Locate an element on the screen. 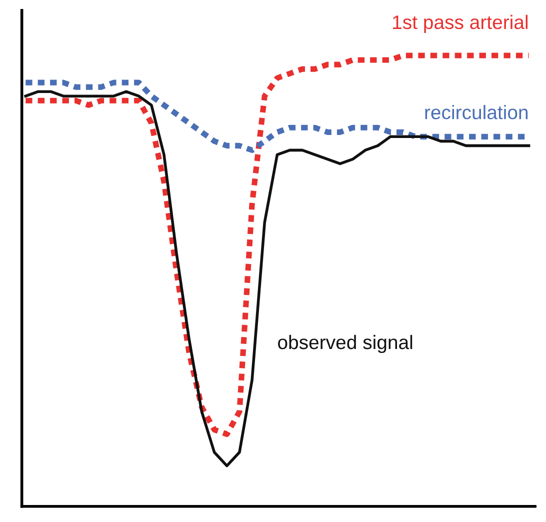  series-label: recirculation is located at coordinates (476, 112).